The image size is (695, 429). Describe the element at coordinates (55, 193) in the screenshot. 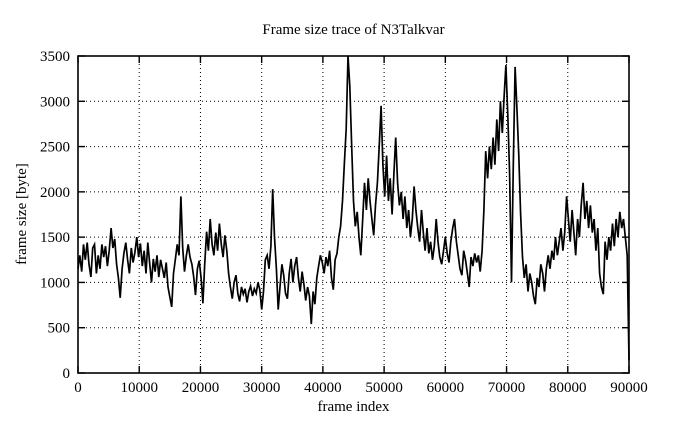

I see `y-tick-label: 2000` at that location.